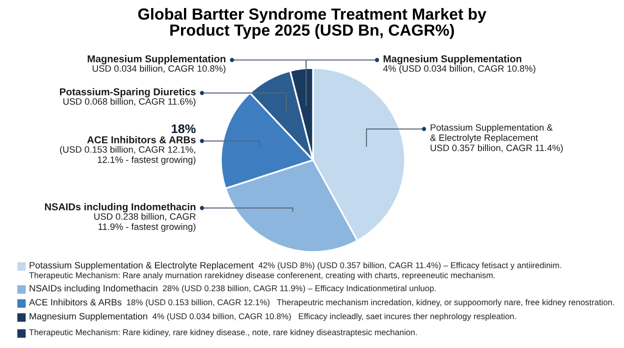 This screenshot has width=624, height=348. What do you see at coordinates (410, 266) in the screenshot?
I see `text: 42% (USD 8%) (USD 0.357 billion, CAGR 11.4%) – Efficacy fetisact y antiiredinim.` at bounding box center [410, 266].